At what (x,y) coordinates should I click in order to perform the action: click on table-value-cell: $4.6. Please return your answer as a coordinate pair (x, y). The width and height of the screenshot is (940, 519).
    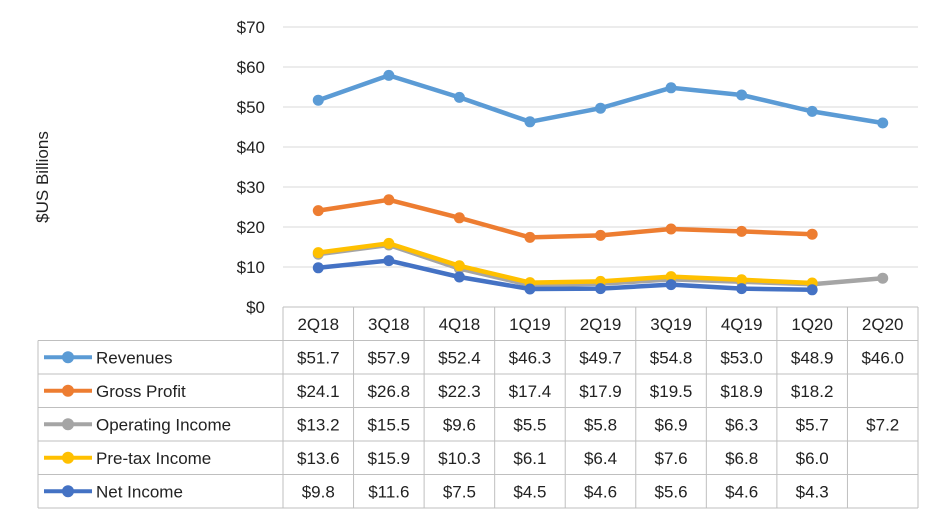
    Looking at the image, I should click on (741, 491).